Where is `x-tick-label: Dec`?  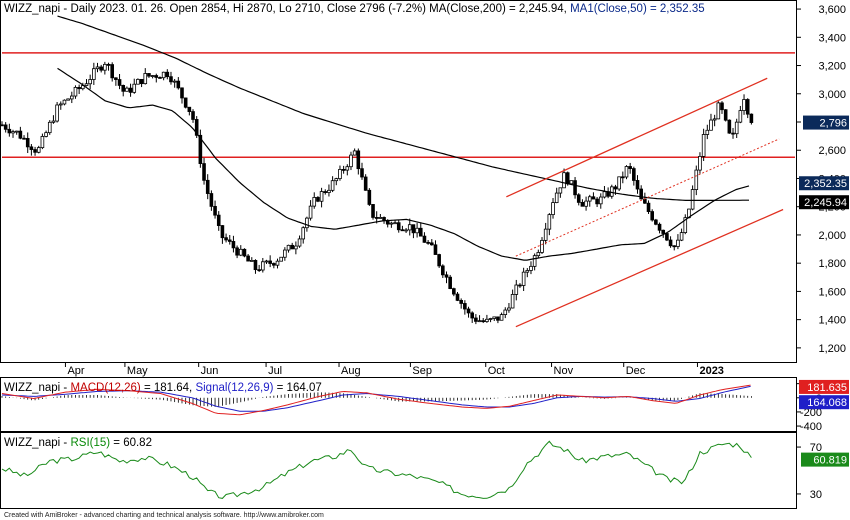 x-tick-label: Dec is located at coordinates (636, 371).